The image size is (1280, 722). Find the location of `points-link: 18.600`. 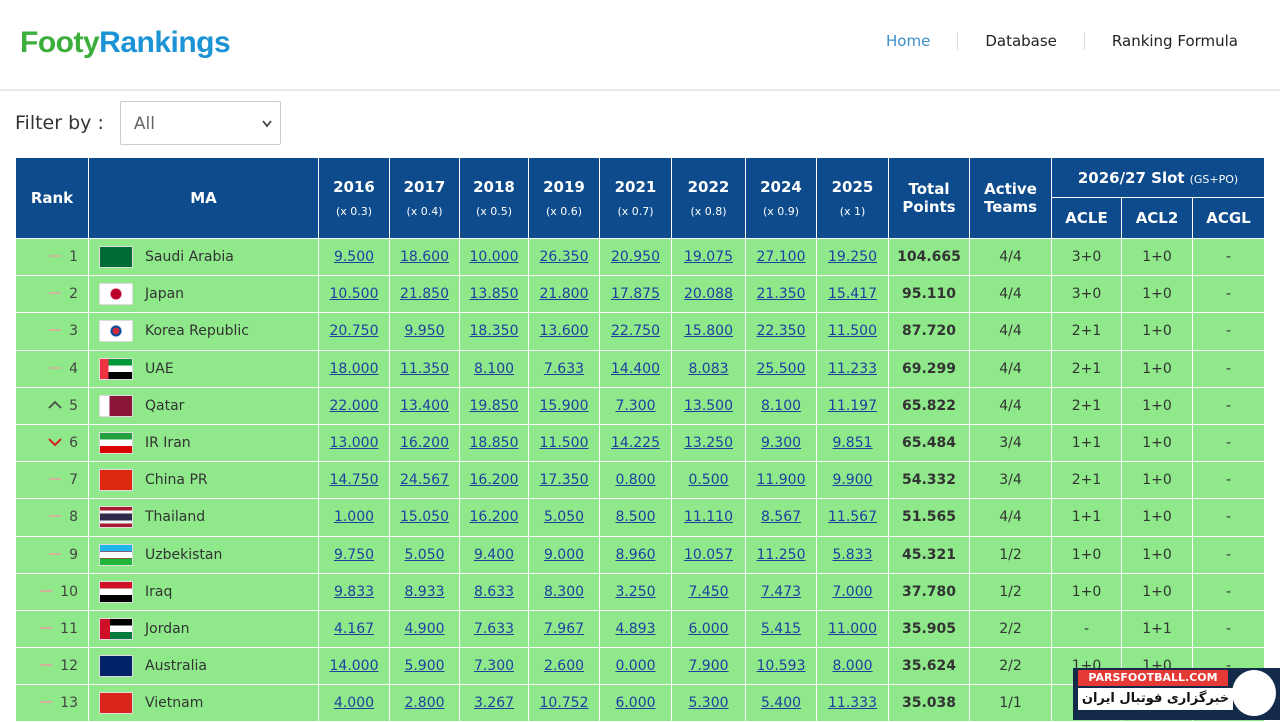

points-link: 18.600 is located at coordinates (424, 257).